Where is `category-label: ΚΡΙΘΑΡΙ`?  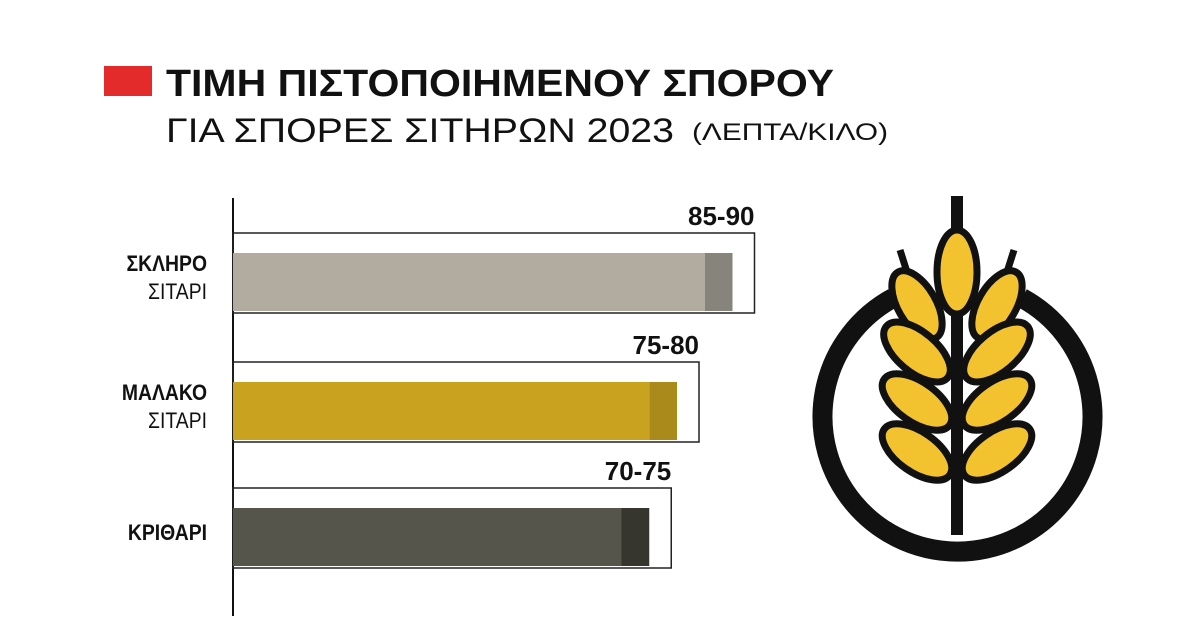 category-label: ΚΡΙΘΑΡΙ is located at coordinates (167, 532).